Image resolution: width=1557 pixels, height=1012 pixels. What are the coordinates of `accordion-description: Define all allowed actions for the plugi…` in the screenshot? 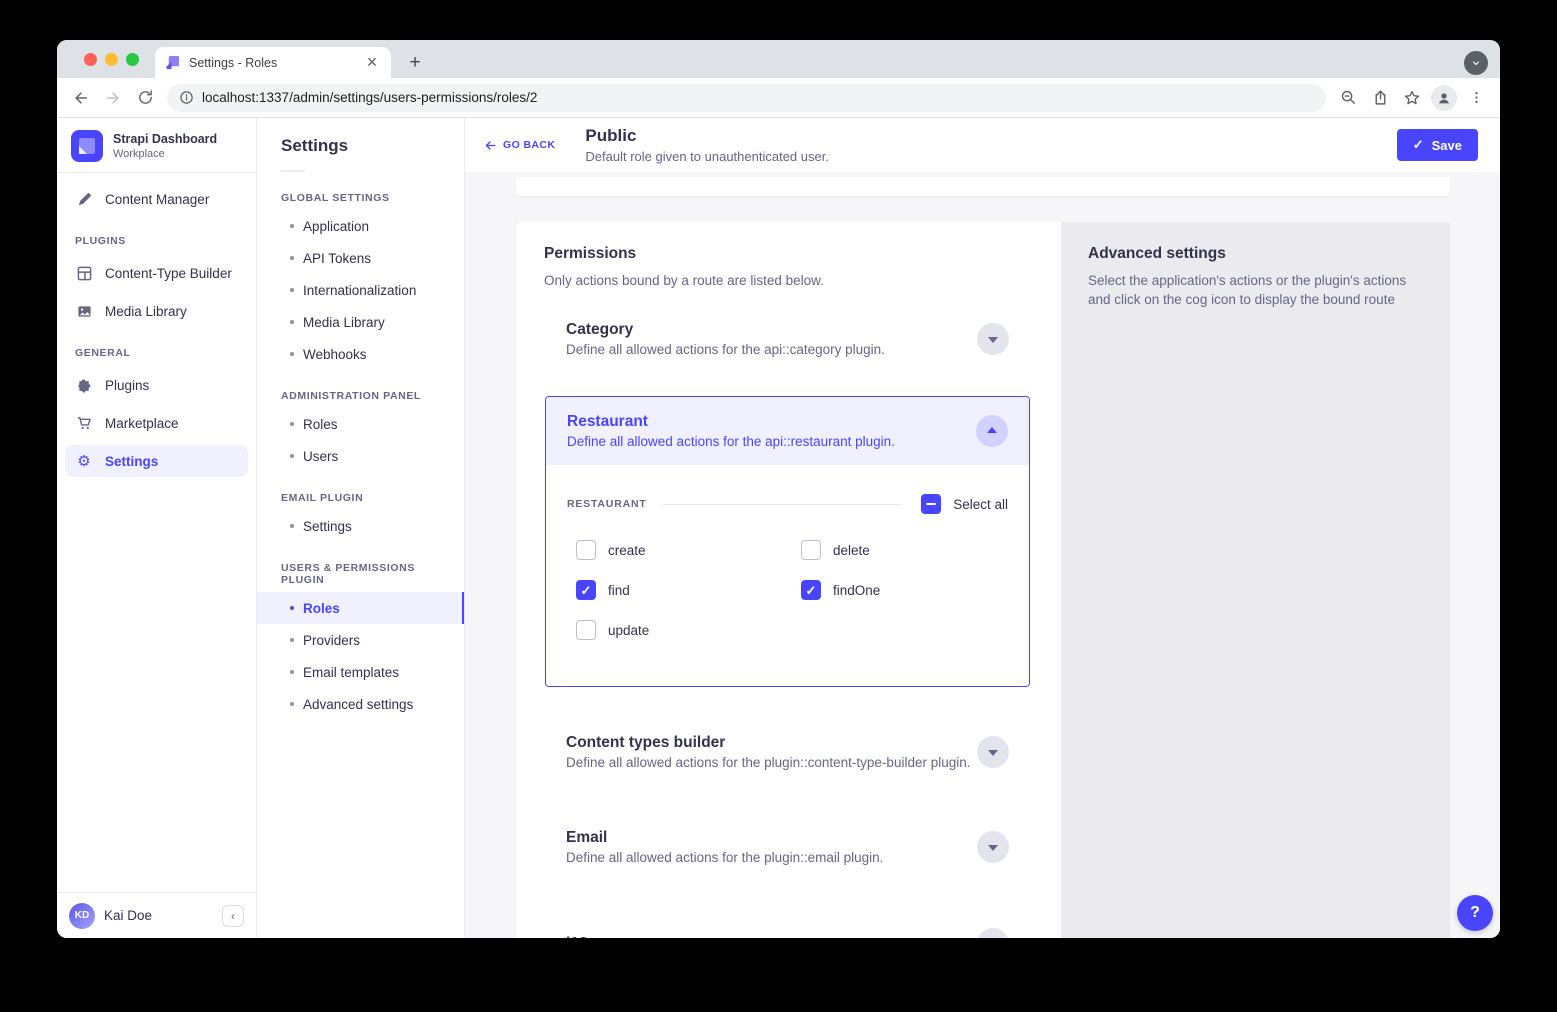 It's located at (725, 857).